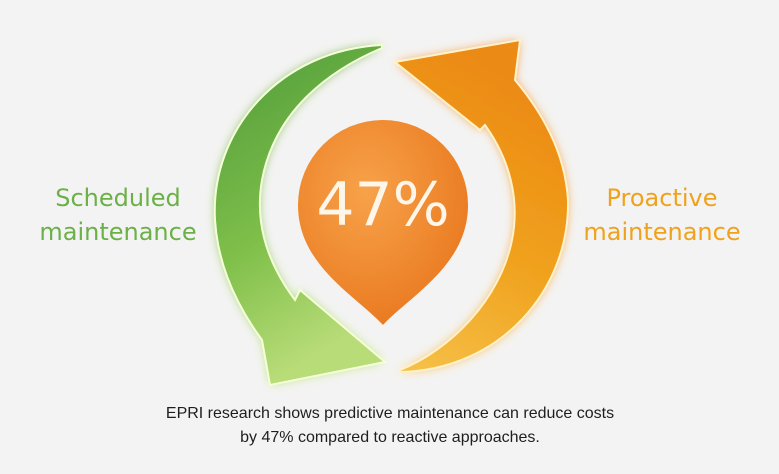 This screenshot has width=779, height=474. I want to click on caption: by 47% compared to reactive approaches., so click(390, 437).